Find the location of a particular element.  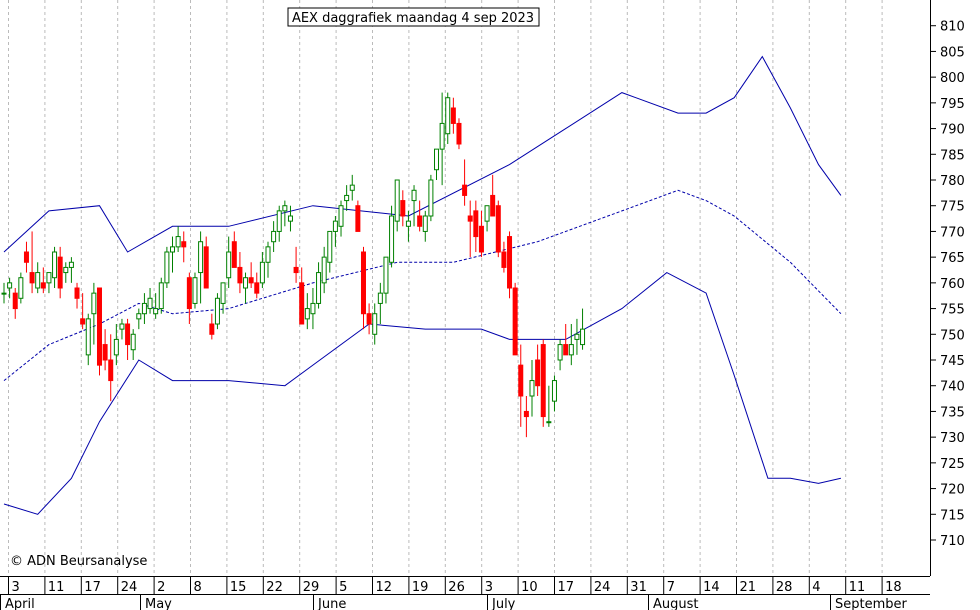

y-tick-label: 785 is located at coordinates (952, 155).